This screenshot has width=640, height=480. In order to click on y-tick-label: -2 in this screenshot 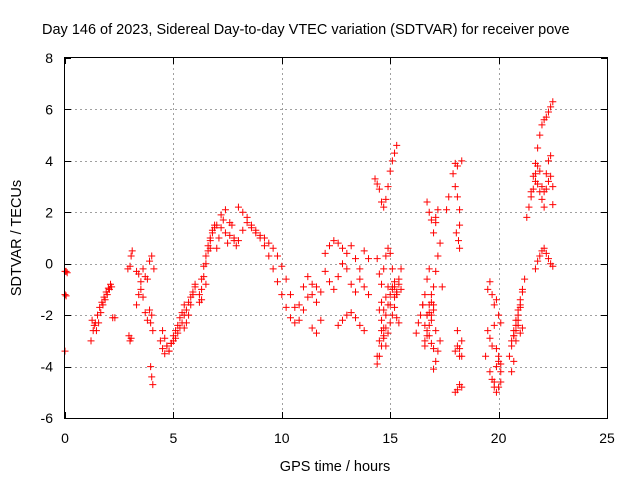, I will do `click(47, 315)`.